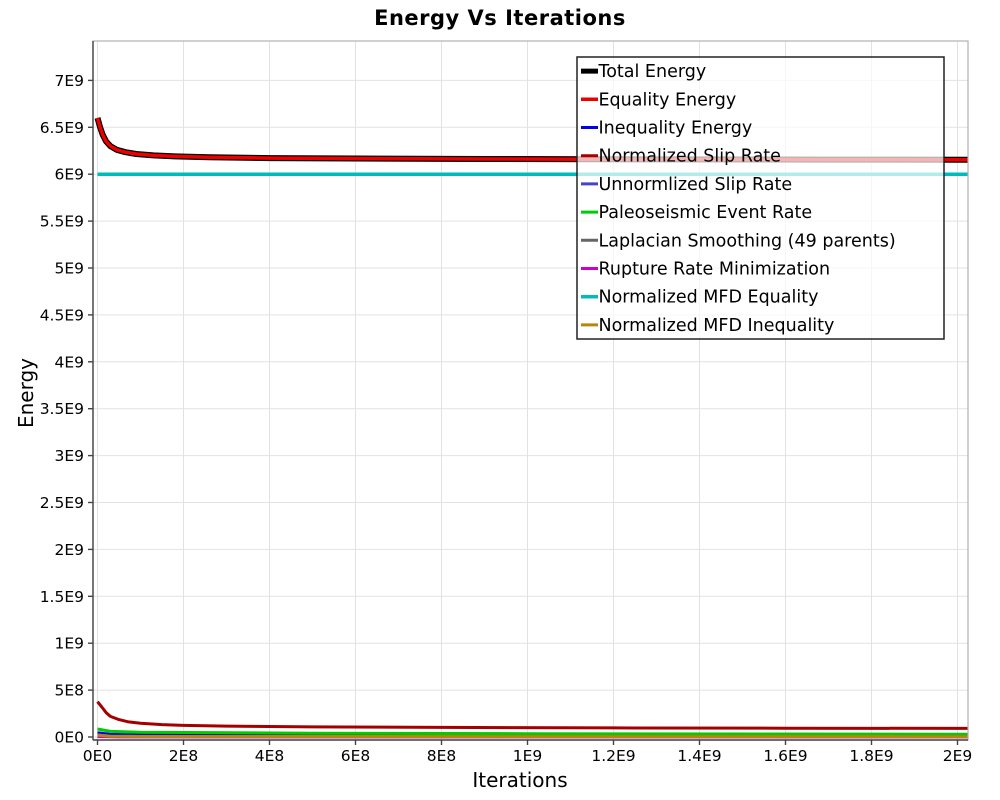 This screenshot has width=1000, height=800. I want to click on legend-row: Normalized MFD Inequality, so click(707, 326).